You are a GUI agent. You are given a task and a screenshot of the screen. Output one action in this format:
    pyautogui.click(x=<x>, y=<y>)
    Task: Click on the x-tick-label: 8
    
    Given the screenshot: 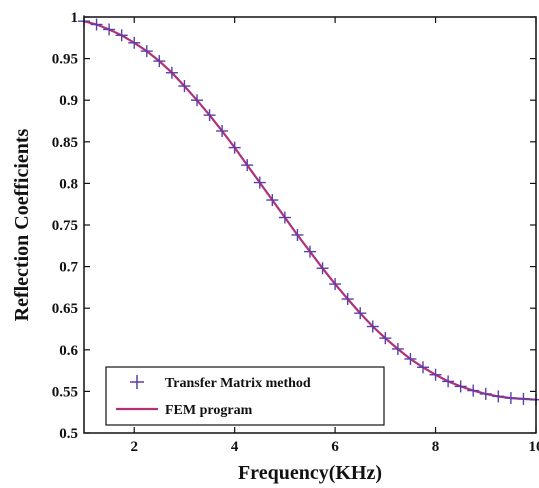 What is the action you would take?
    pyautogui.click(x=436, y=447)
    